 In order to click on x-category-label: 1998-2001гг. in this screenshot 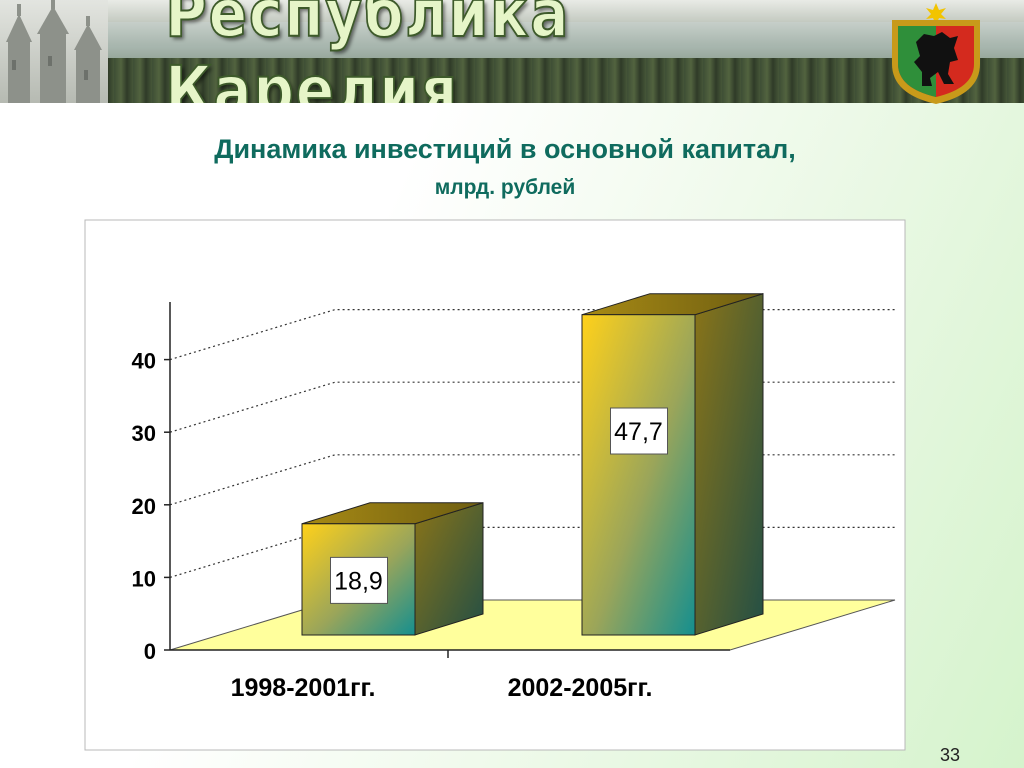, I will do `click(303, 688)`.